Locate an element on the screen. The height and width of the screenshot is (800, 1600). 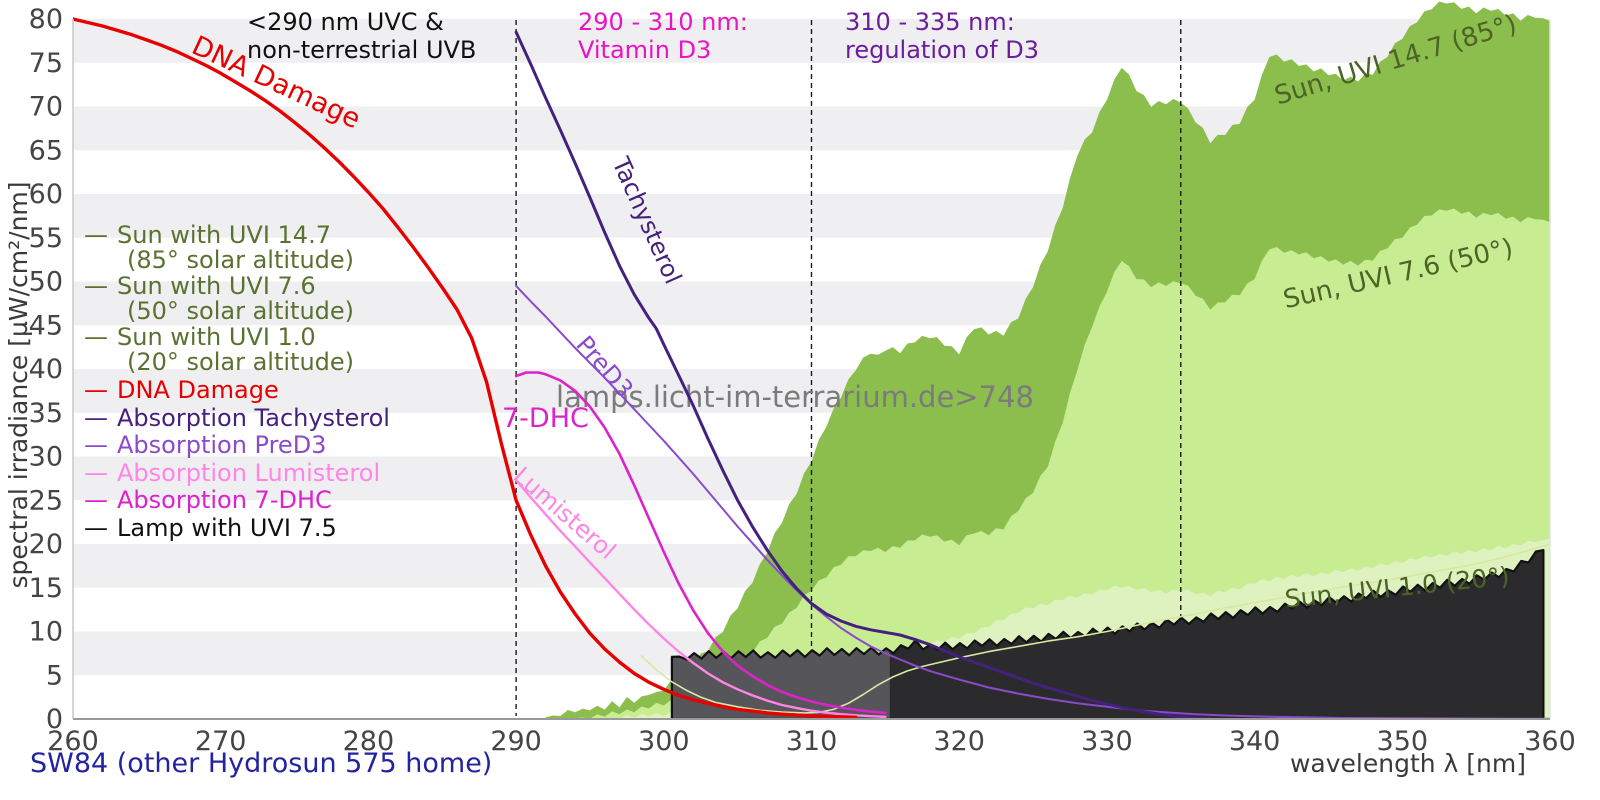
annotation-uvc: <290 nm UVC & non-terrestrial UVB is located at coordinates (361, 36).